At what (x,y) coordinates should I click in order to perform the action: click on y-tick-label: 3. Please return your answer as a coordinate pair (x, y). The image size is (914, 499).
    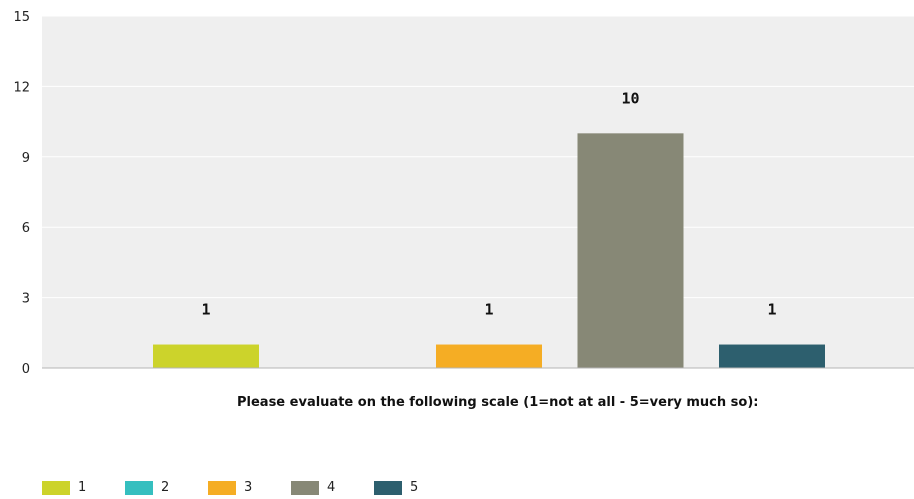
    Looking at the image, I should click on (26, 299).